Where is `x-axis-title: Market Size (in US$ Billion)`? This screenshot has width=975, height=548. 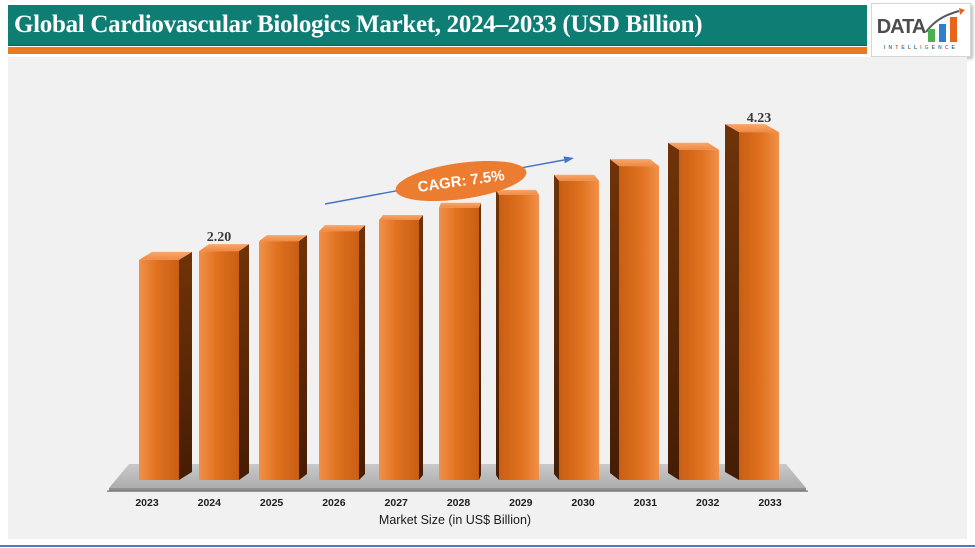
x-axis-title: Market Size (in US$ Billion) is located at coordinates (455, 520).